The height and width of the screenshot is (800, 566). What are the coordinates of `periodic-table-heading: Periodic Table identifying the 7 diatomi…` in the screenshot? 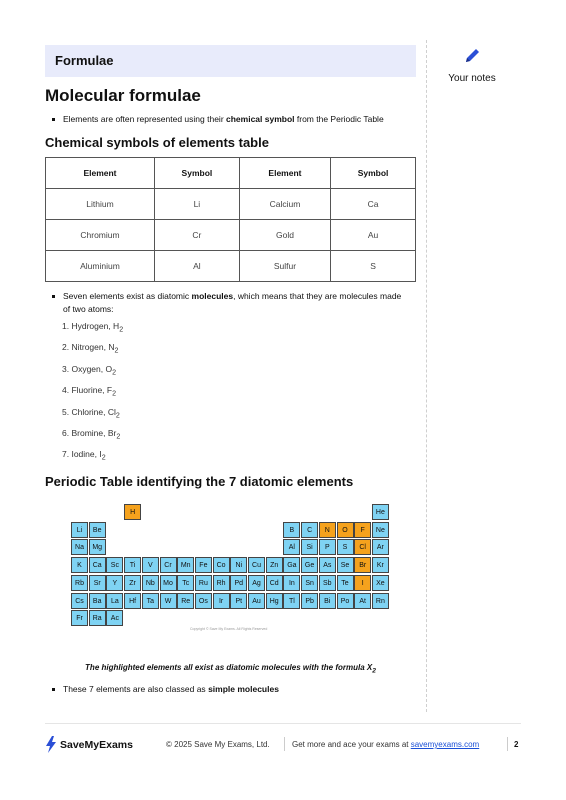 It's located at (199, 481).